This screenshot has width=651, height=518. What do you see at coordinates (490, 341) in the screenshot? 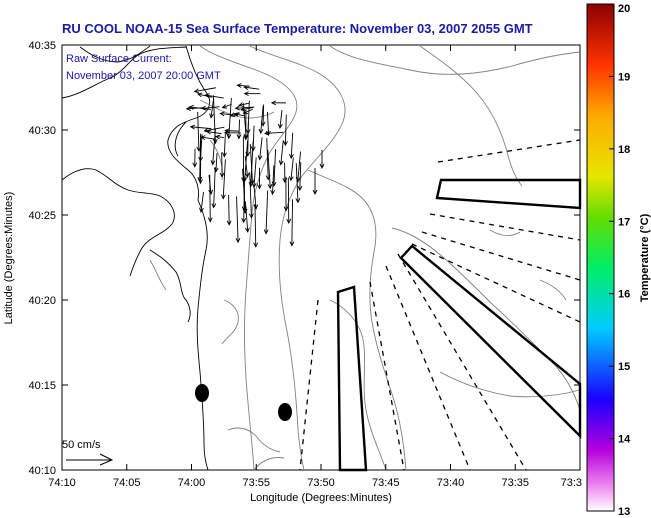
I see `footprint-southeast` at bounding box center [490, 341].